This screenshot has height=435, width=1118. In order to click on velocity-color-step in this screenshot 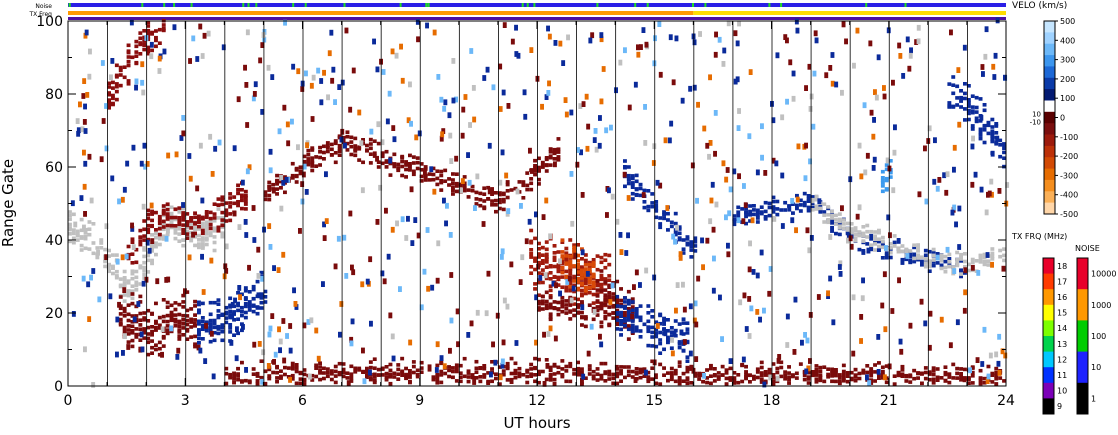, I will do `click(1049, 208)`.